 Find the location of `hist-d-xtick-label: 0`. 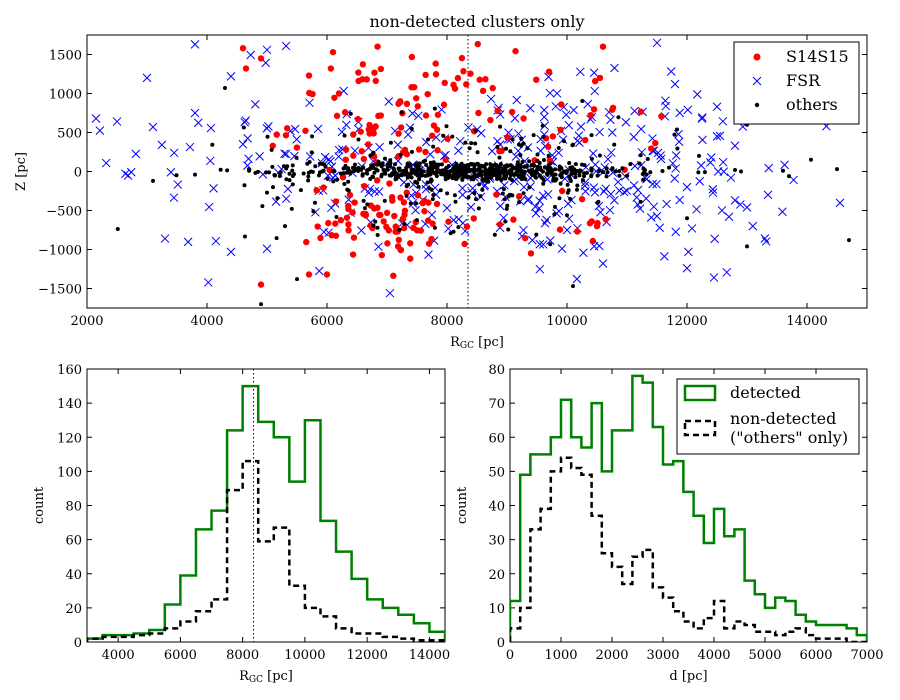

hist-d-xtick-label: 0 is located at coordinates (510, 655).